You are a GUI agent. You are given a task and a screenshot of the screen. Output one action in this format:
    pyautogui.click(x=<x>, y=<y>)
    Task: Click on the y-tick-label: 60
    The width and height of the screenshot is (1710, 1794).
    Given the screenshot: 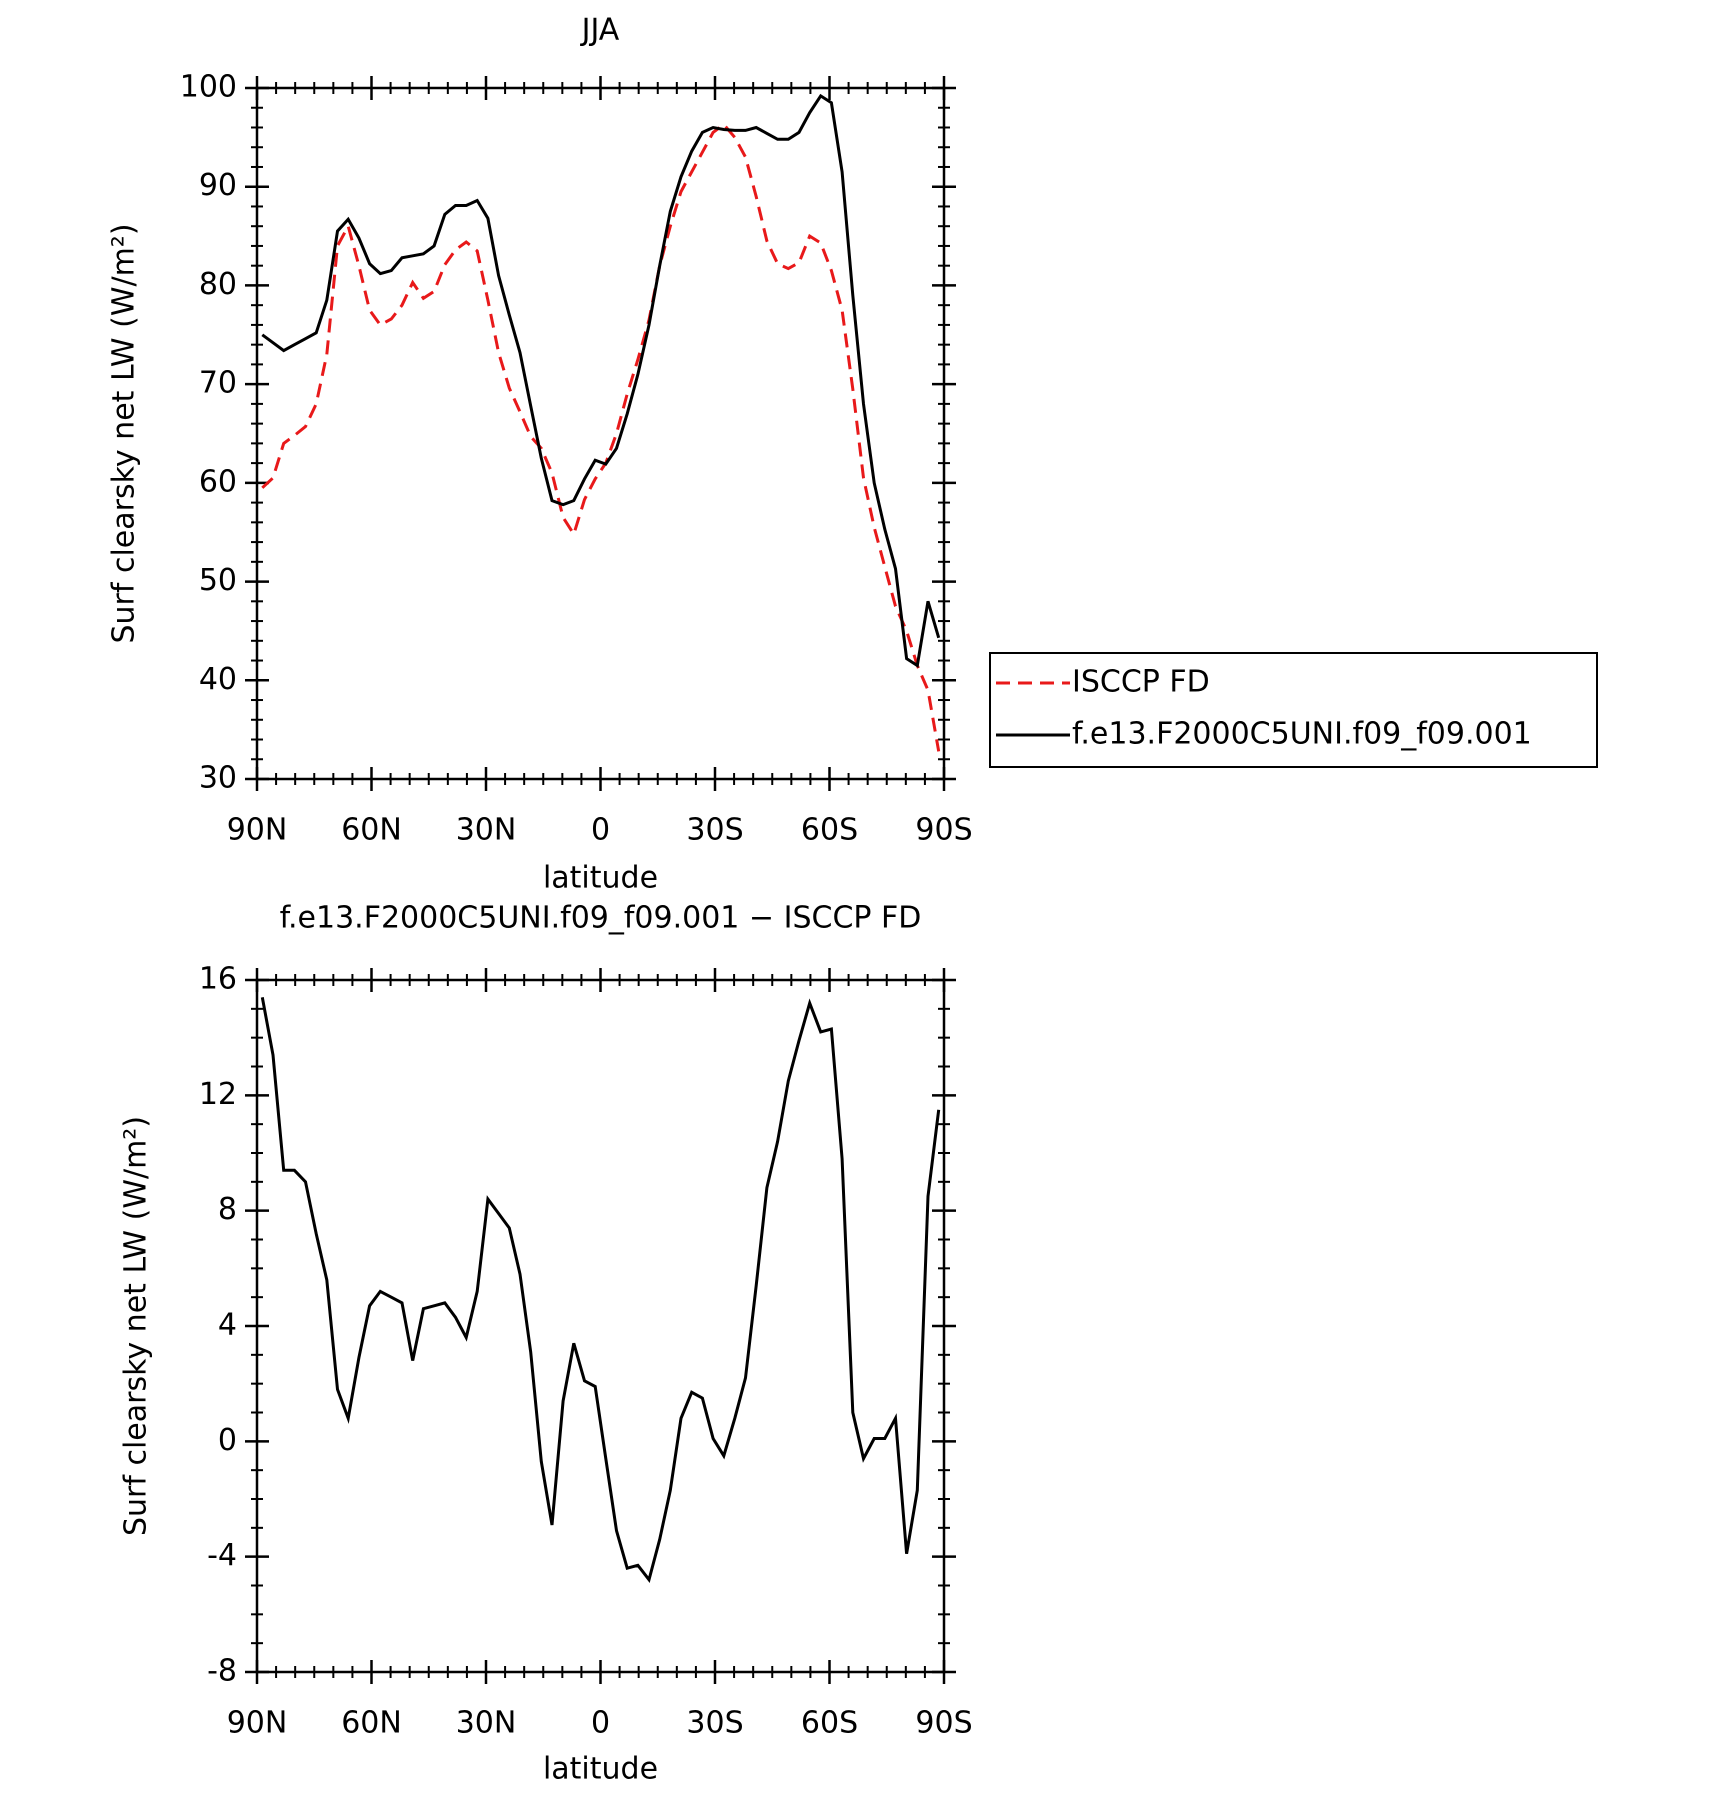 What is the action you would take?
    pyautogui.click(x=218, y=481)
    